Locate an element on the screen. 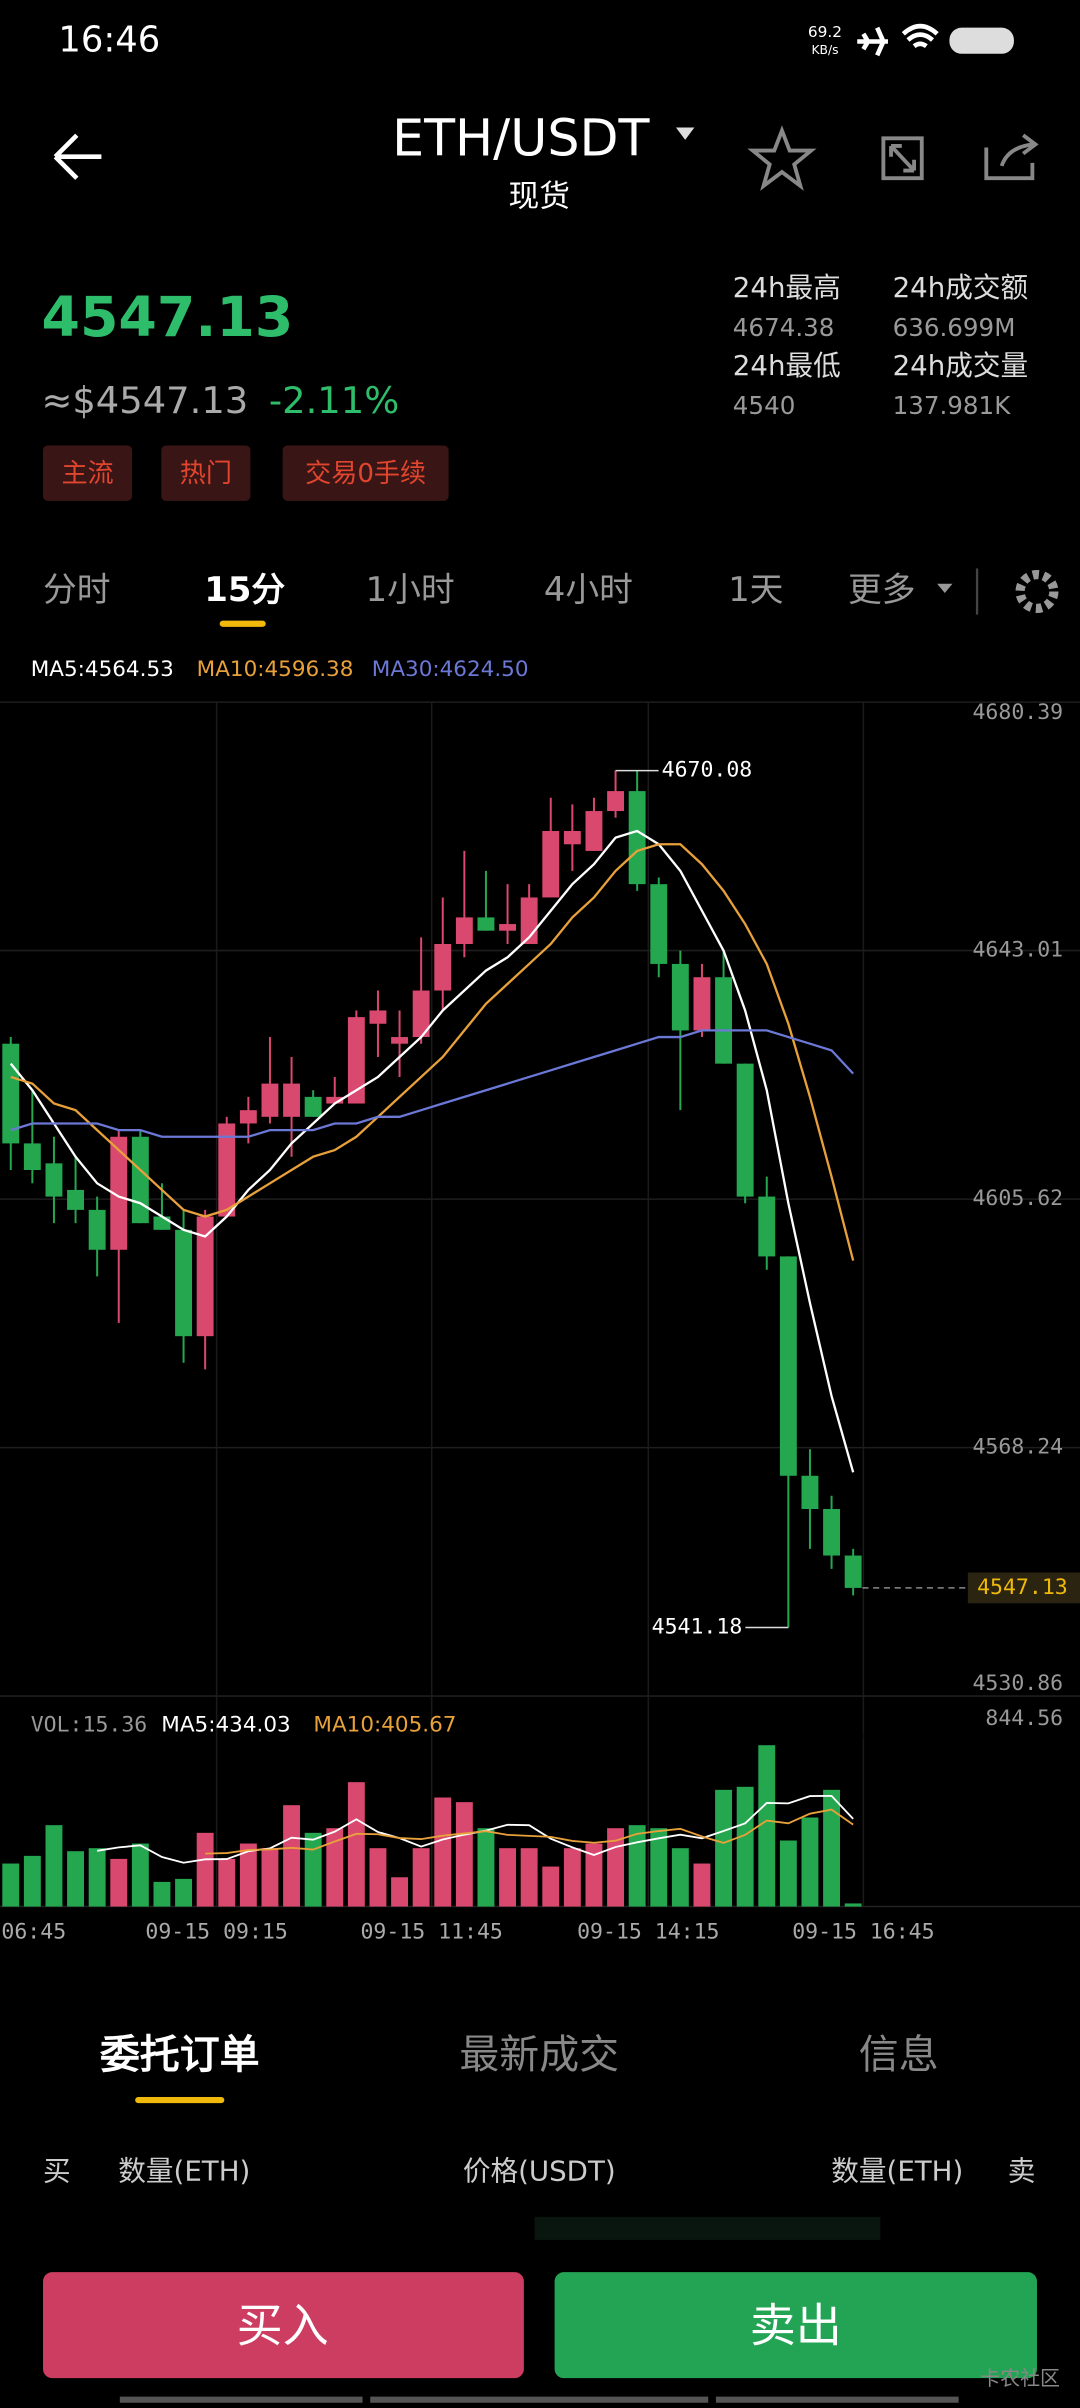 Image resolution: width=1080 pixels, height=2408 pixels. bottom-tab: 信息 is located at coordinates (899, 2055).